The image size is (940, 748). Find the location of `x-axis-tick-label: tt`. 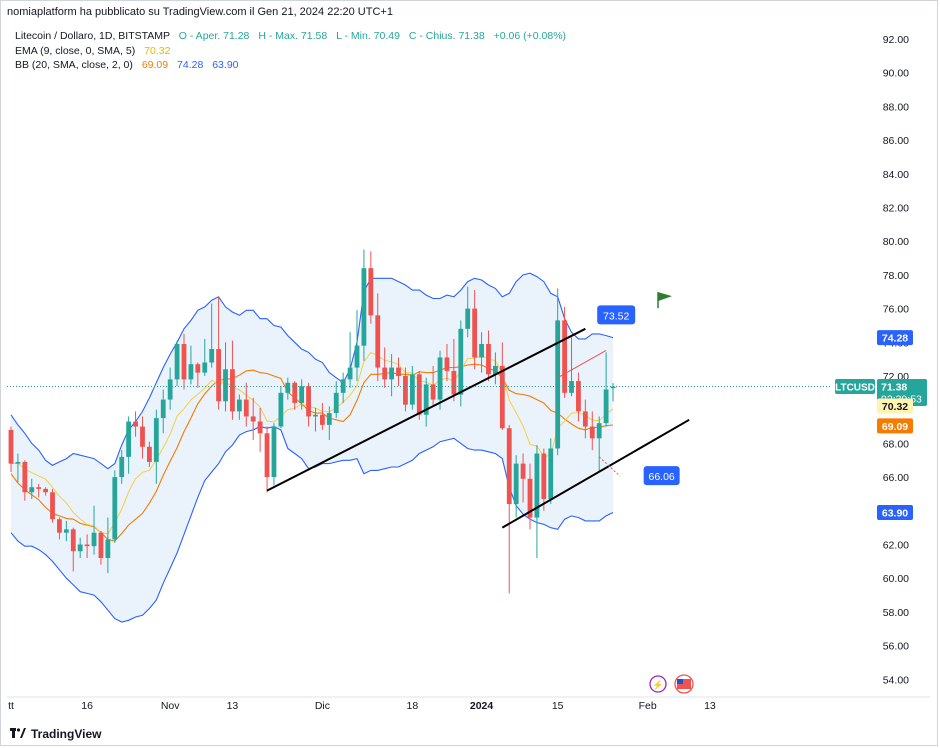

x-axis-tick-label: tt is located at coordinates (11, 706).